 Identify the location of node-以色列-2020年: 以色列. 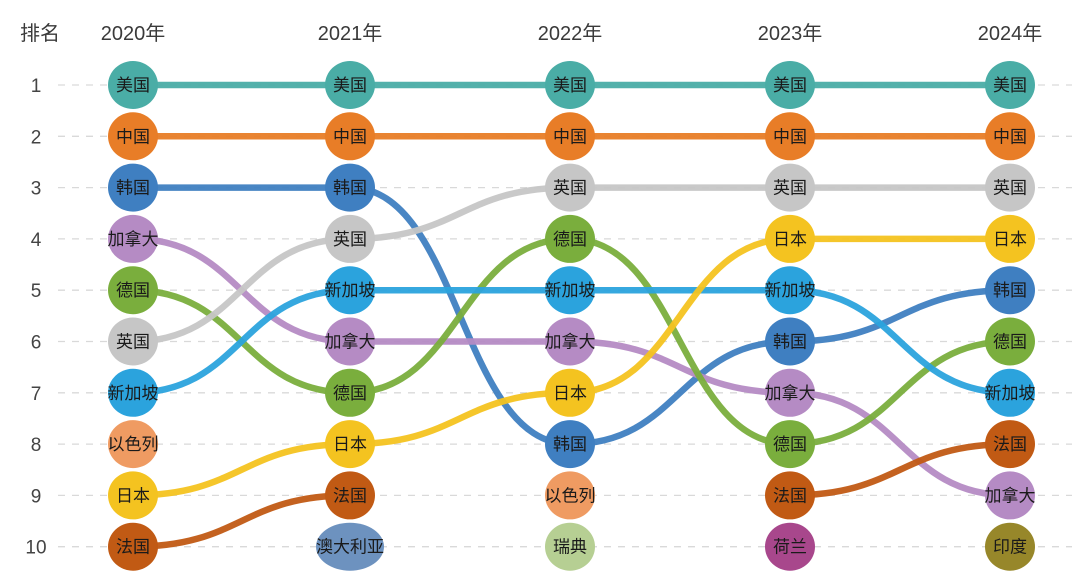
(133, 444).